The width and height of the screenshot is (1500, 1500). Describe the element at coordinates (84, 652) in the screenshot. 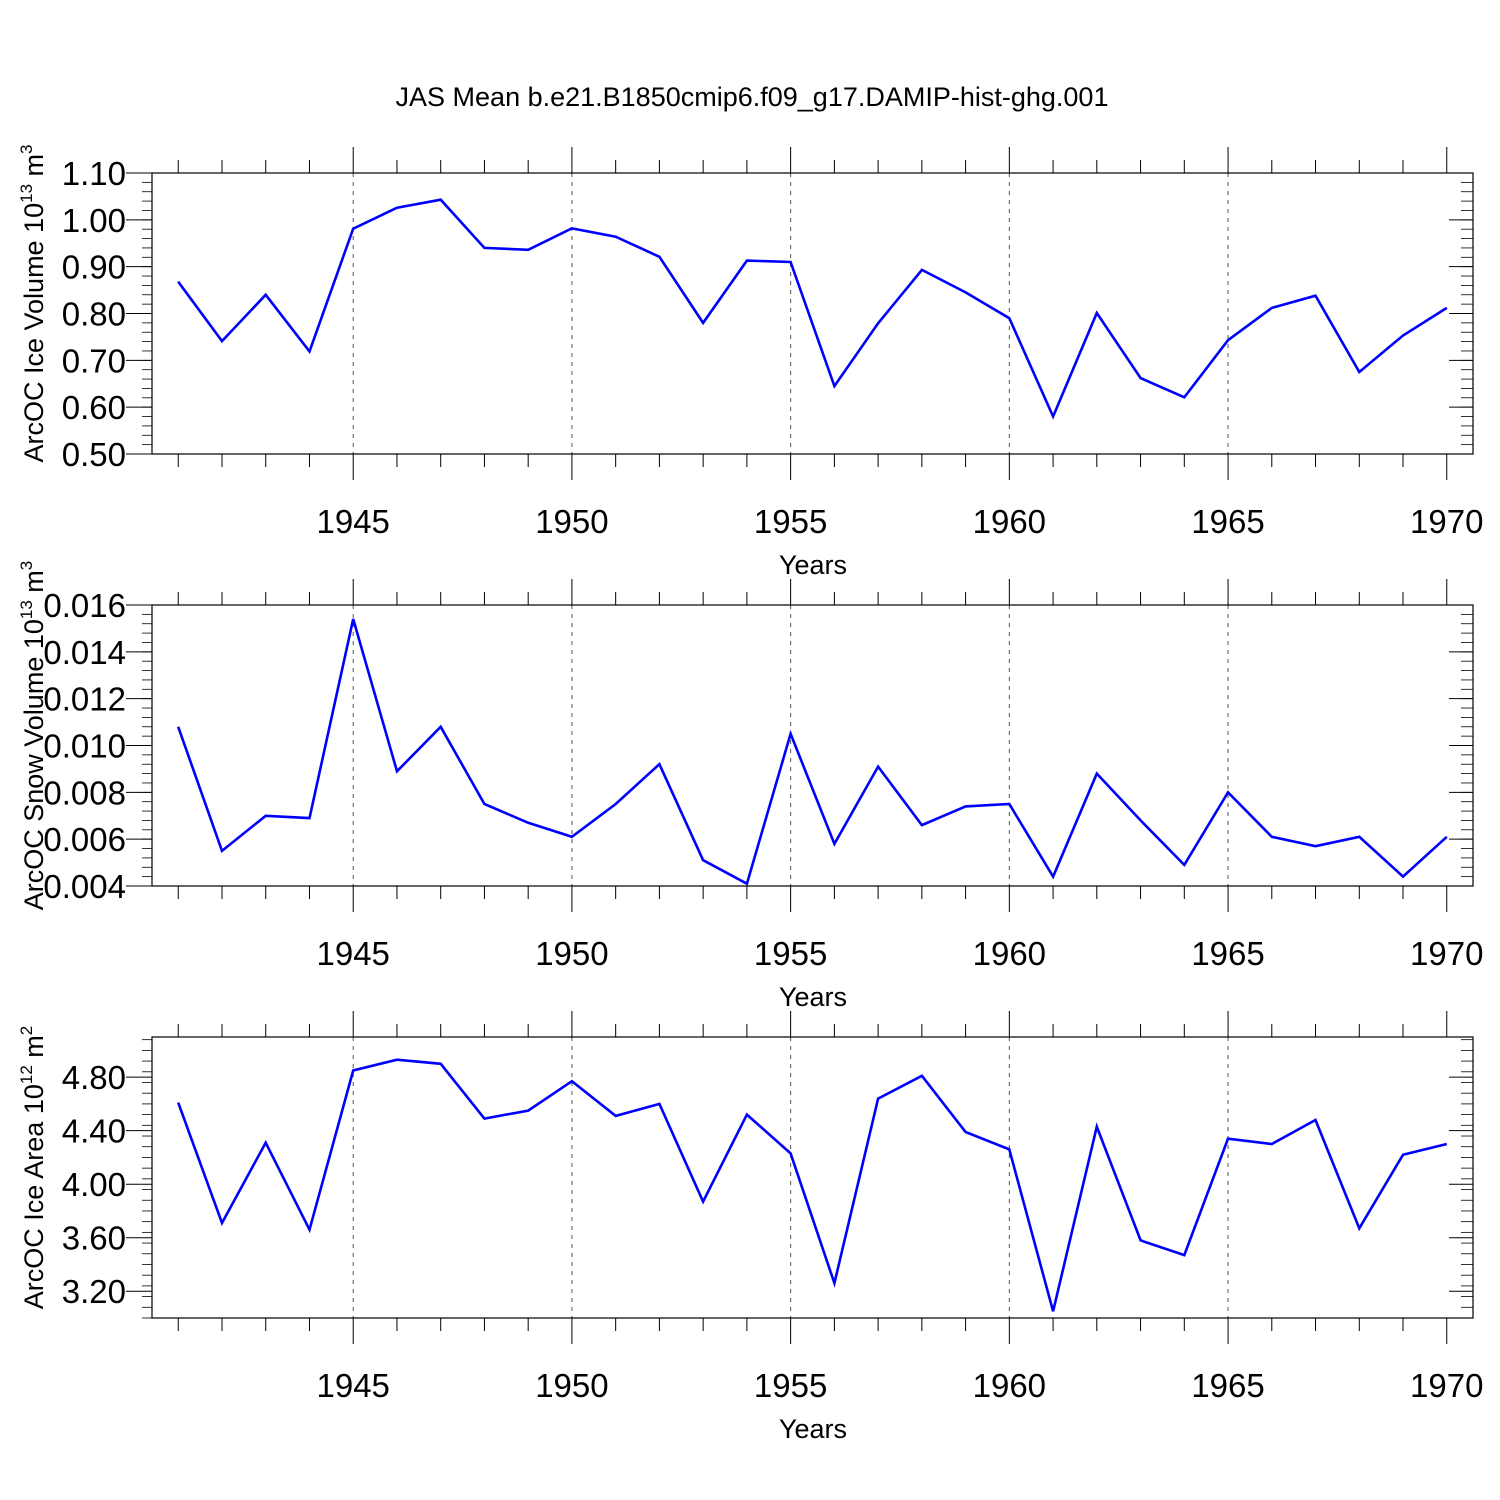

I see `snow-volume-y-tick-label: 0.014` at that location.